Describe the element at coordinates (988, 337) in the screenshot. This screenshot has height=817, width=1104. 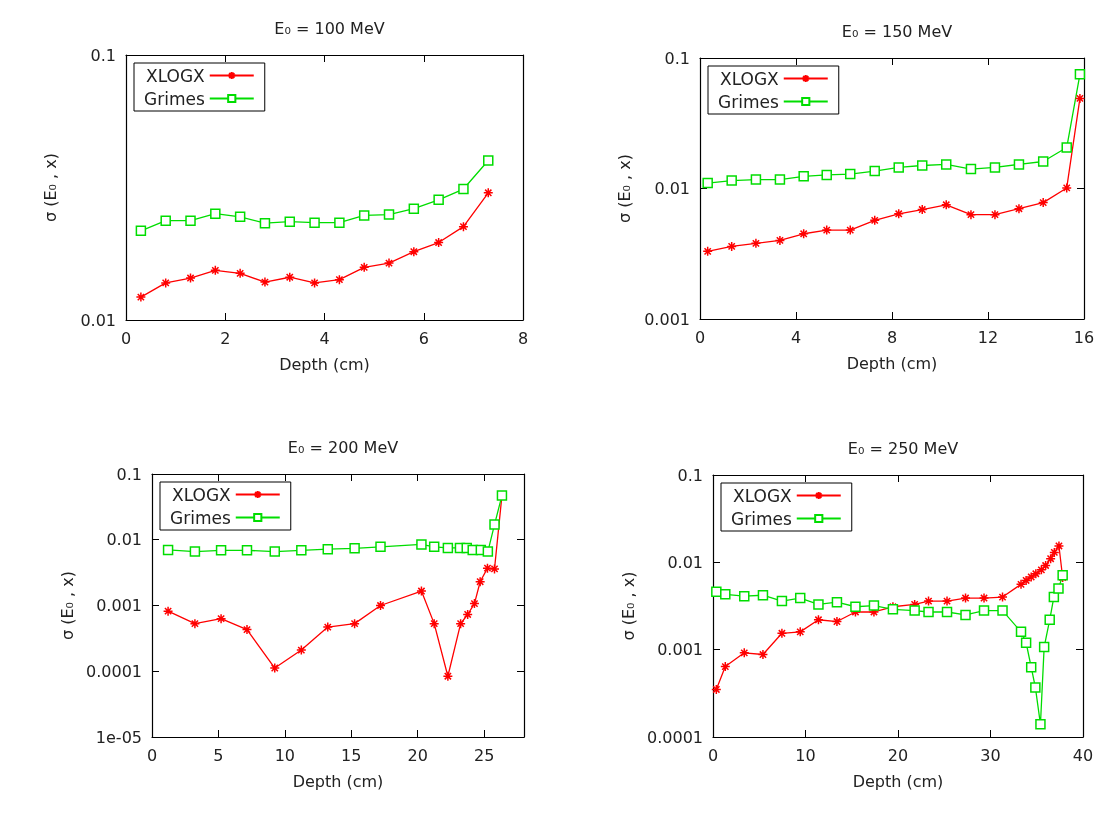
I see `x-tick-label: 12` at that location.